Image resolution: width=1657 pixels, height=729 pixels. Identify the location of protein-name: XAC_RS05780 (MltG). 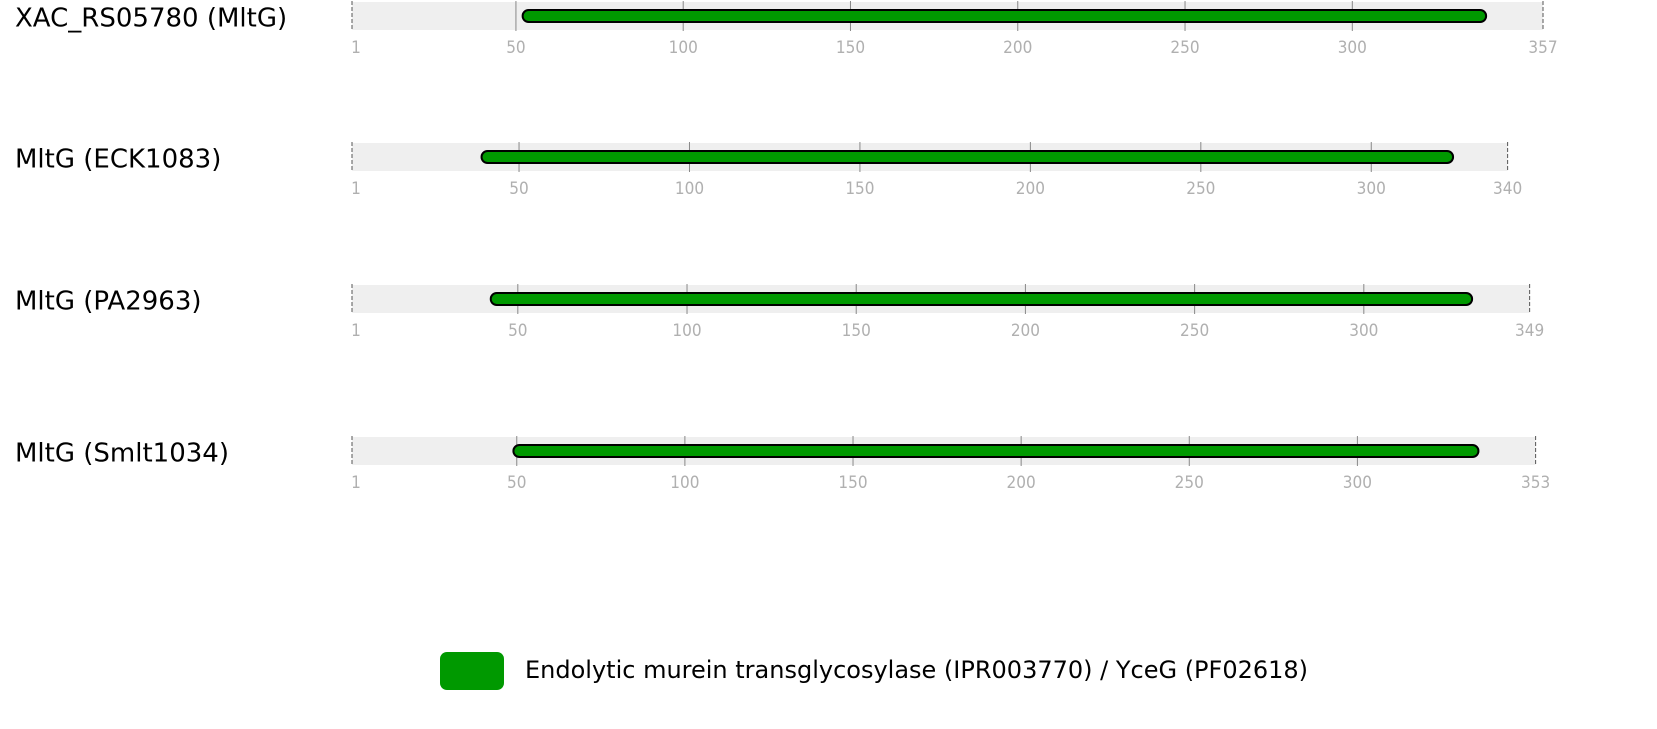
(151, 19).